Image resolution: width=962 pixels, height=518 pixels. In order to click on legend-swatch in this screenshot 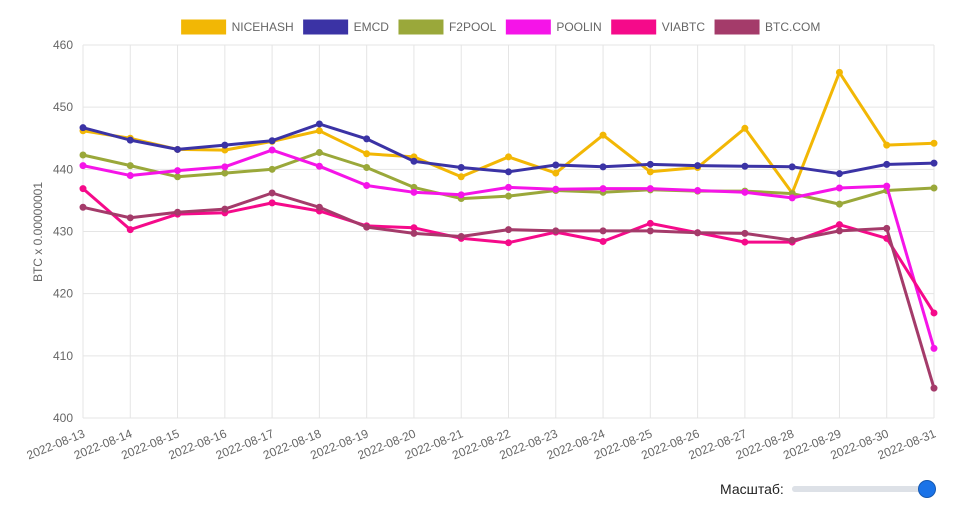, I will do `click(737, 27)`.